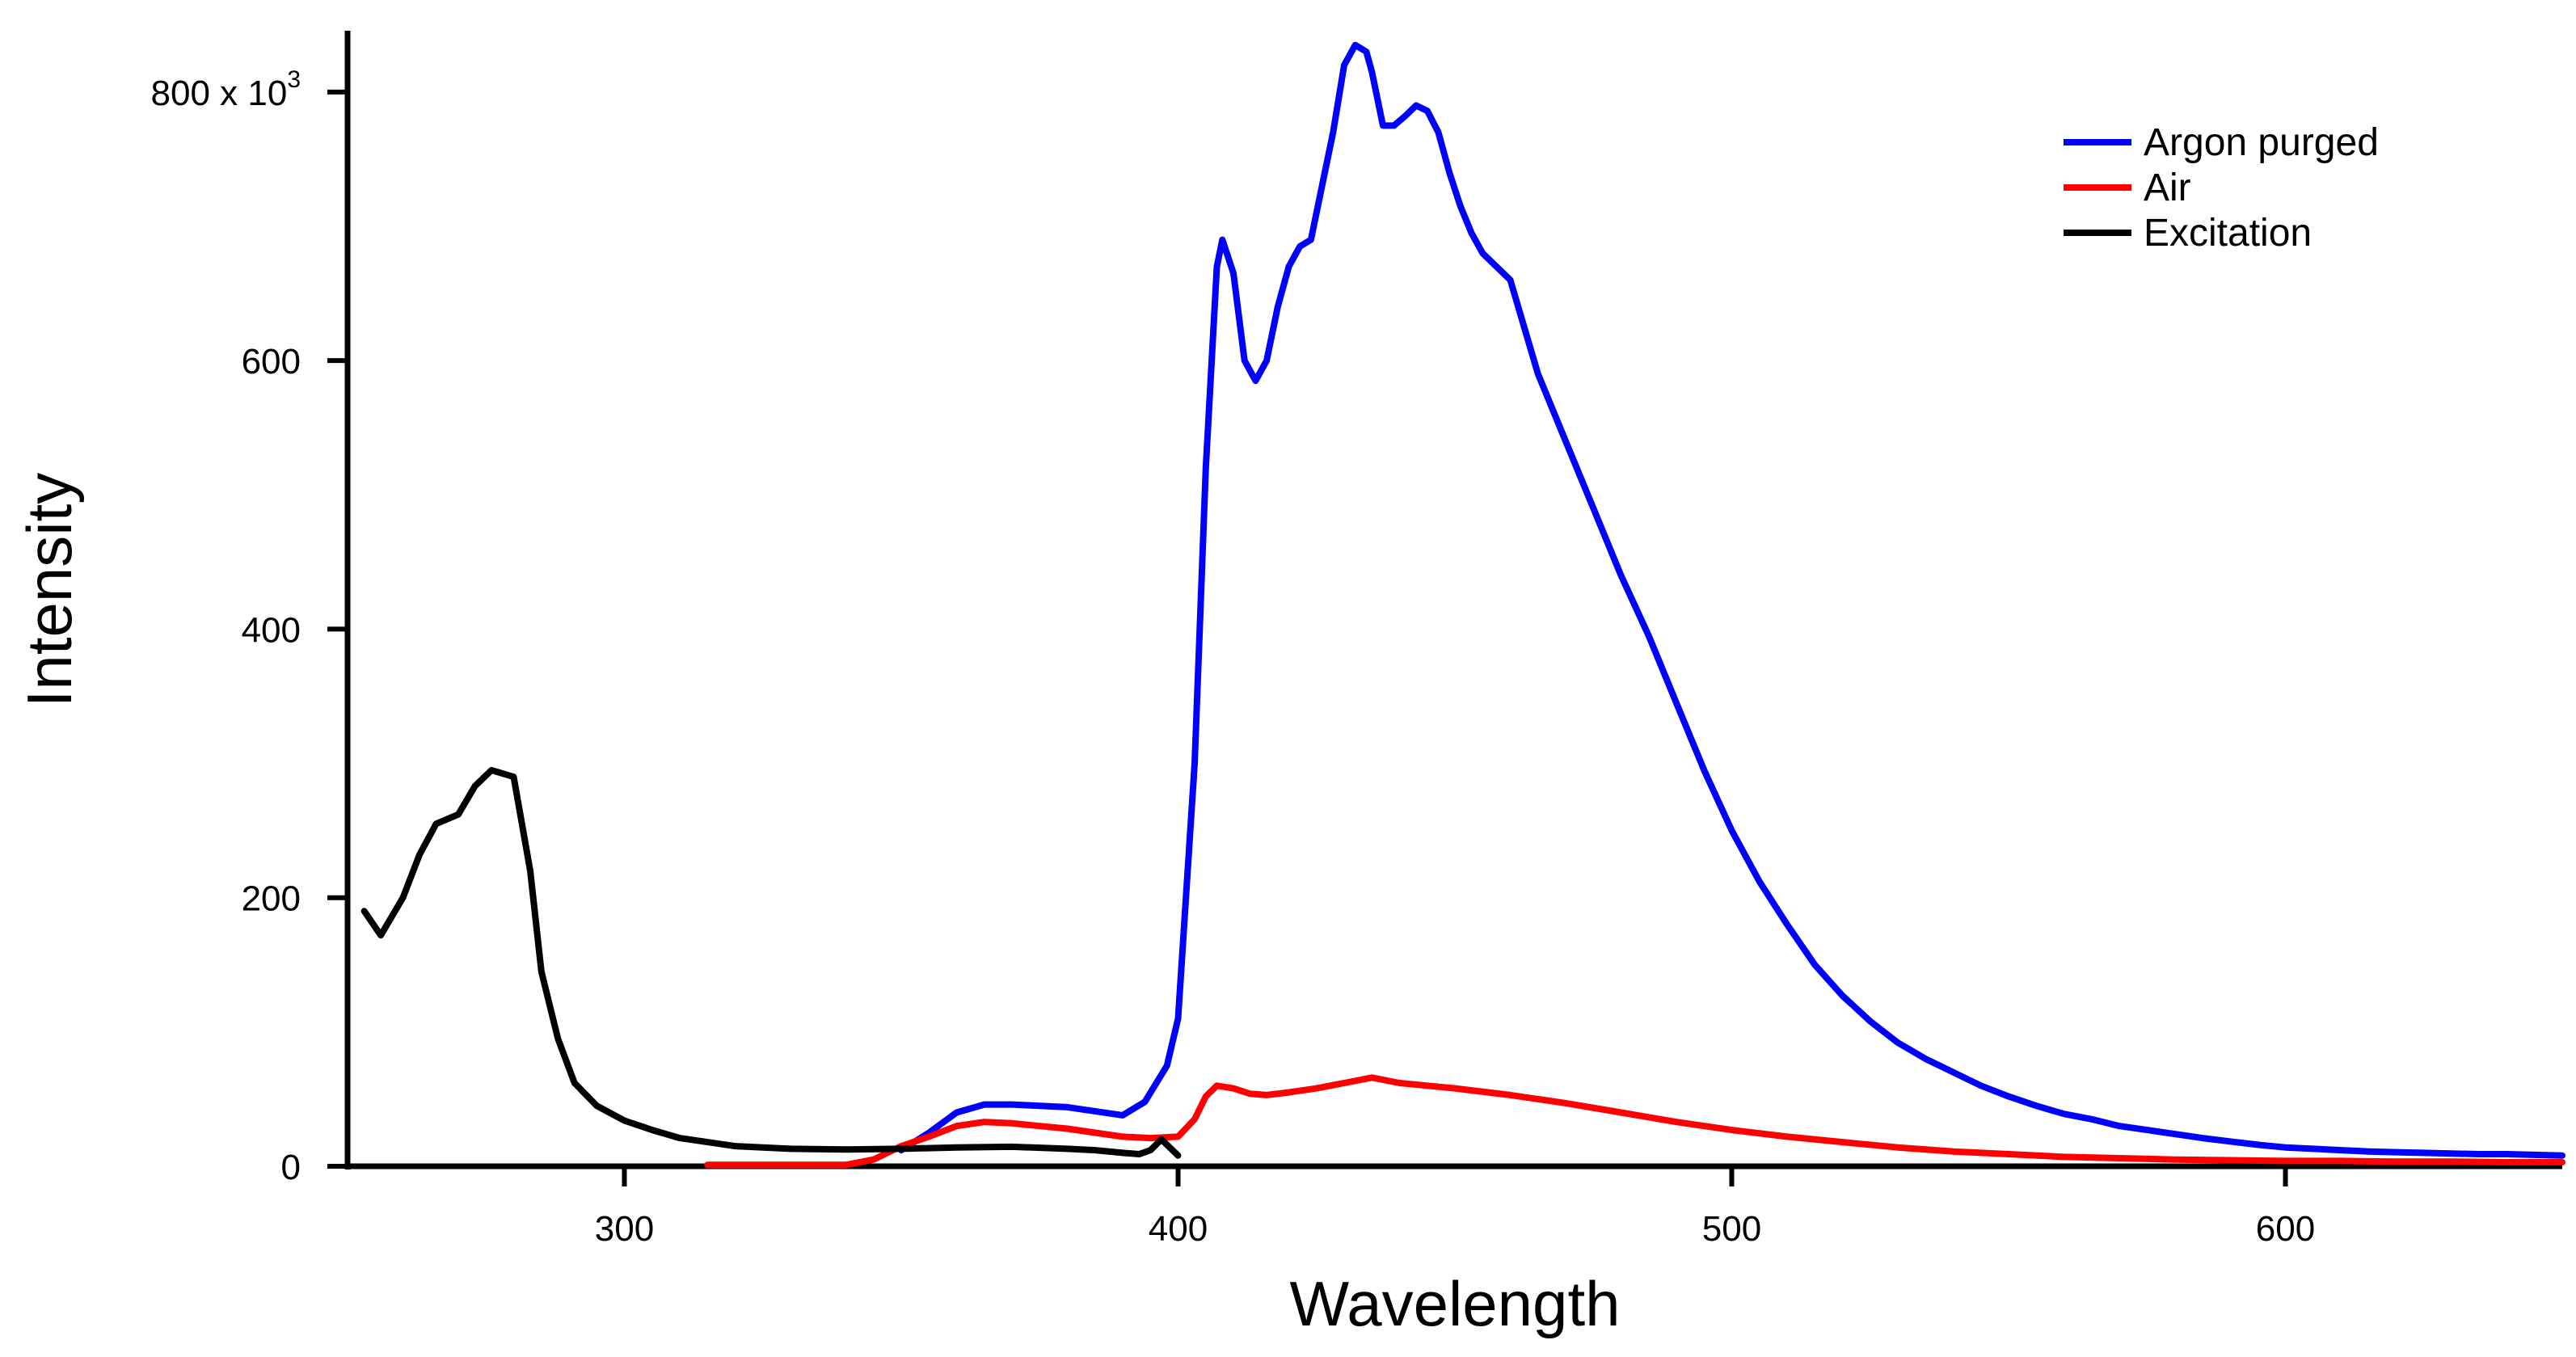 This screenshot has width=2576, height=1357. Describe the element at coordinates (2228, 234) in the screenshot. I see `legend-label-excitation: Excitation` at that location.